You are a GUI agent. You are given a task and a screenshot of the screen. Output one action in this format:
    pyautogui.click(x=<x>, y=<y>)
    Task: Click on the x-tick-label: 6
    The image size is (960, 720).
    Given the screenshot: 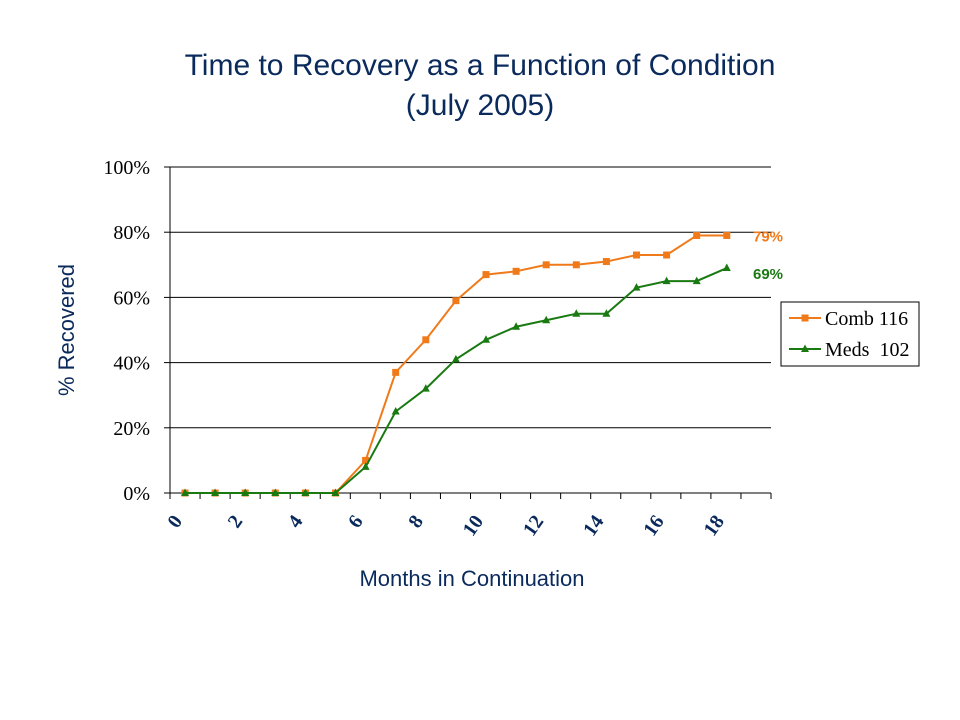 What is the action you would take?
    pyautogui.click(x=356, y=521)
    